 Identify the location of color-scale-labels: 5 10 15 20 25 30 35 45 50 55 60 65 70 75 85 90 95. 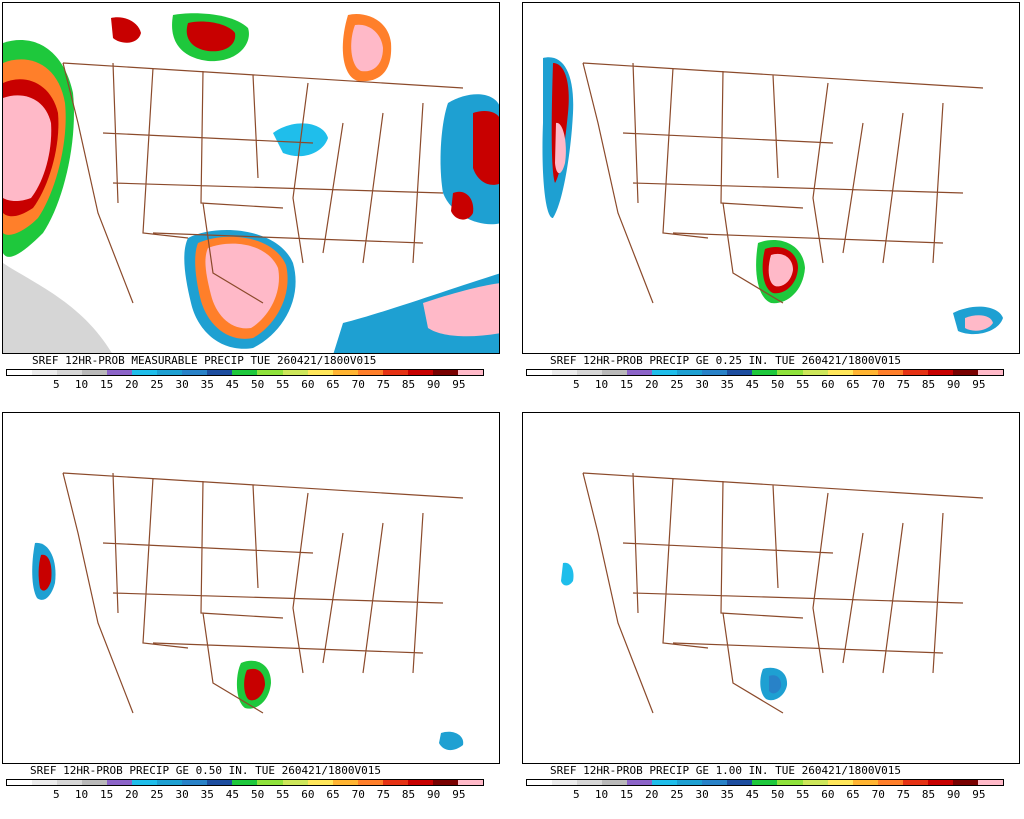
(765, 795).